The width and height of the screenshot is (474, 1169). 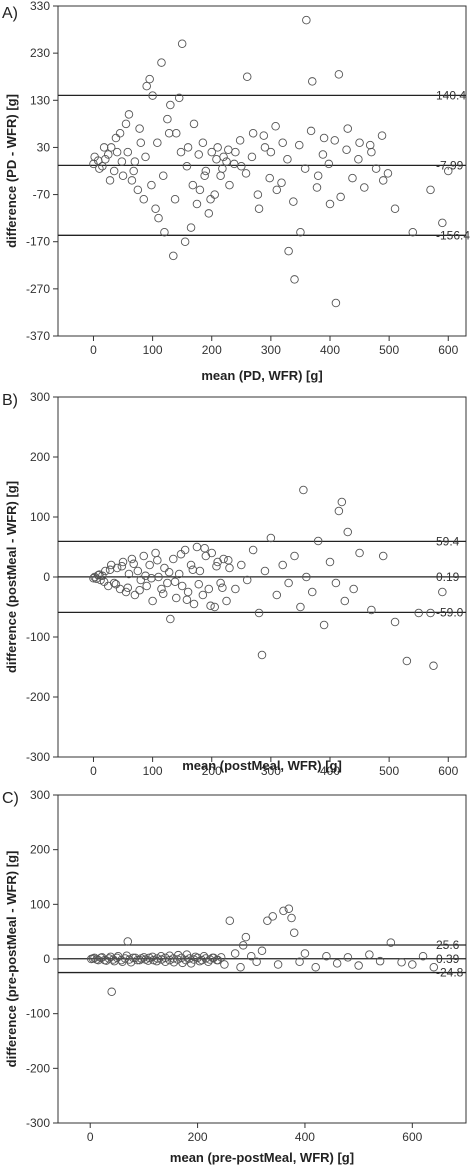 I want to click on reference-line-label: 25.6, so click(x=448, y=945).